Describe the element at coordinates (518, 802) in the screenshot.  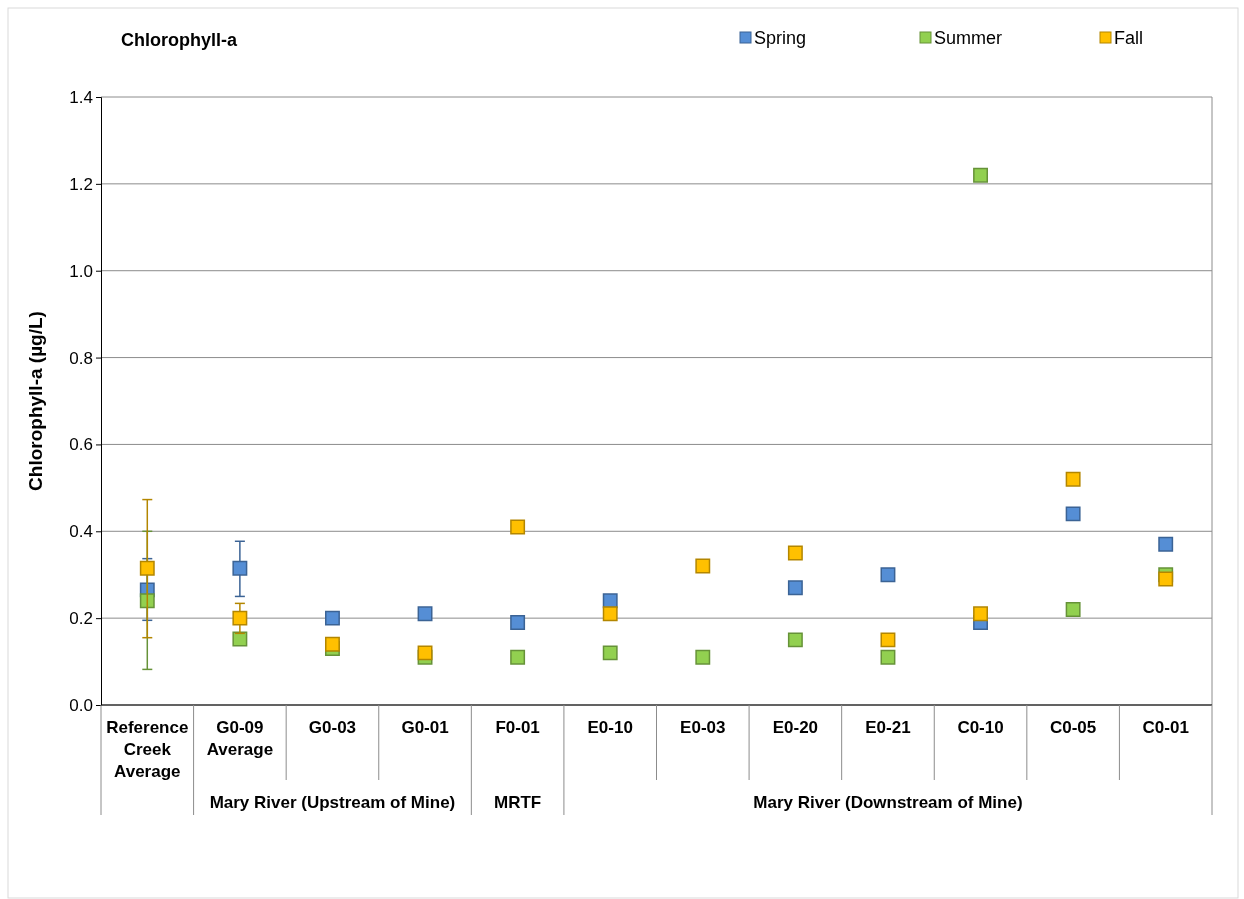
I see `text: MRTF` at that location.